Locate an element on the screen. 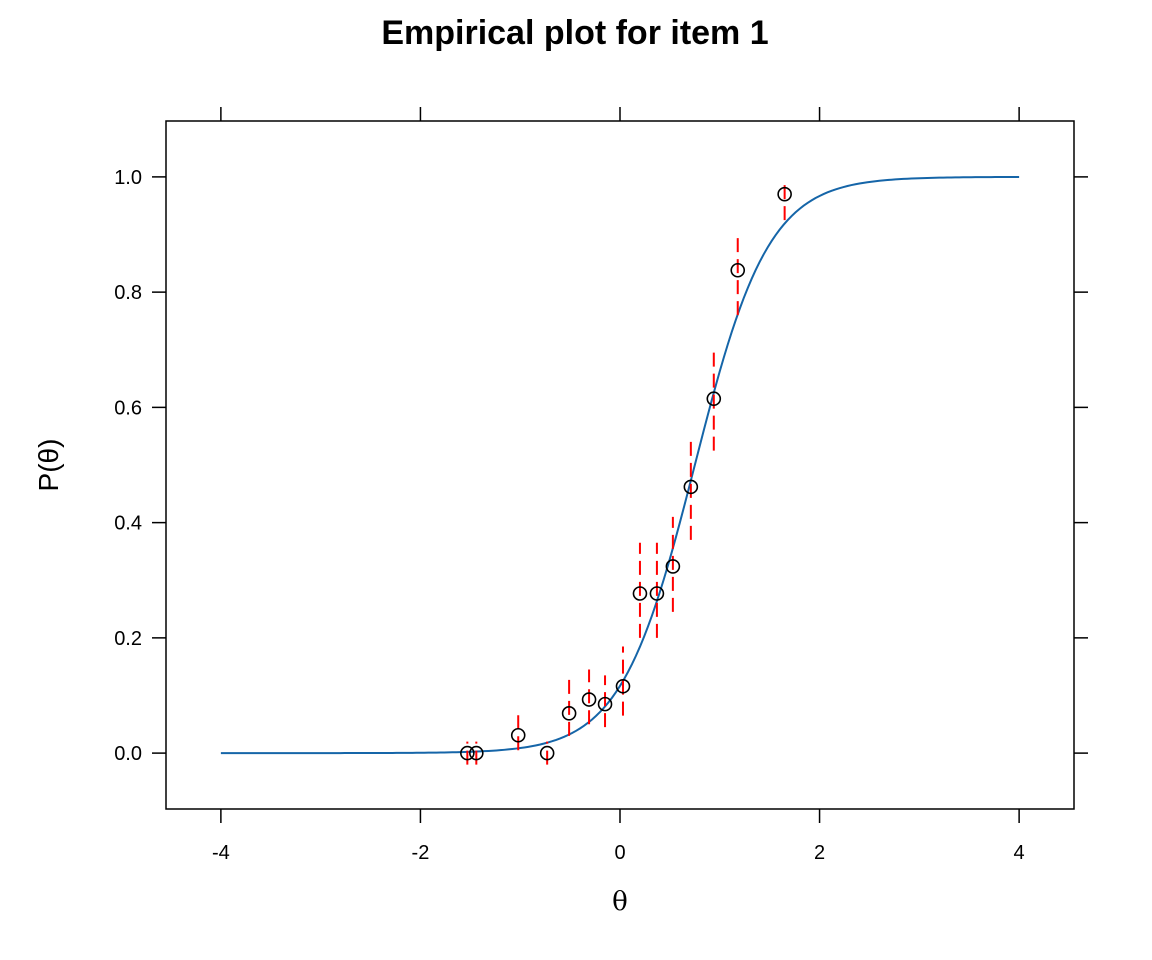  y-tick-label: 0.0 is located at coordinates (128, 754).